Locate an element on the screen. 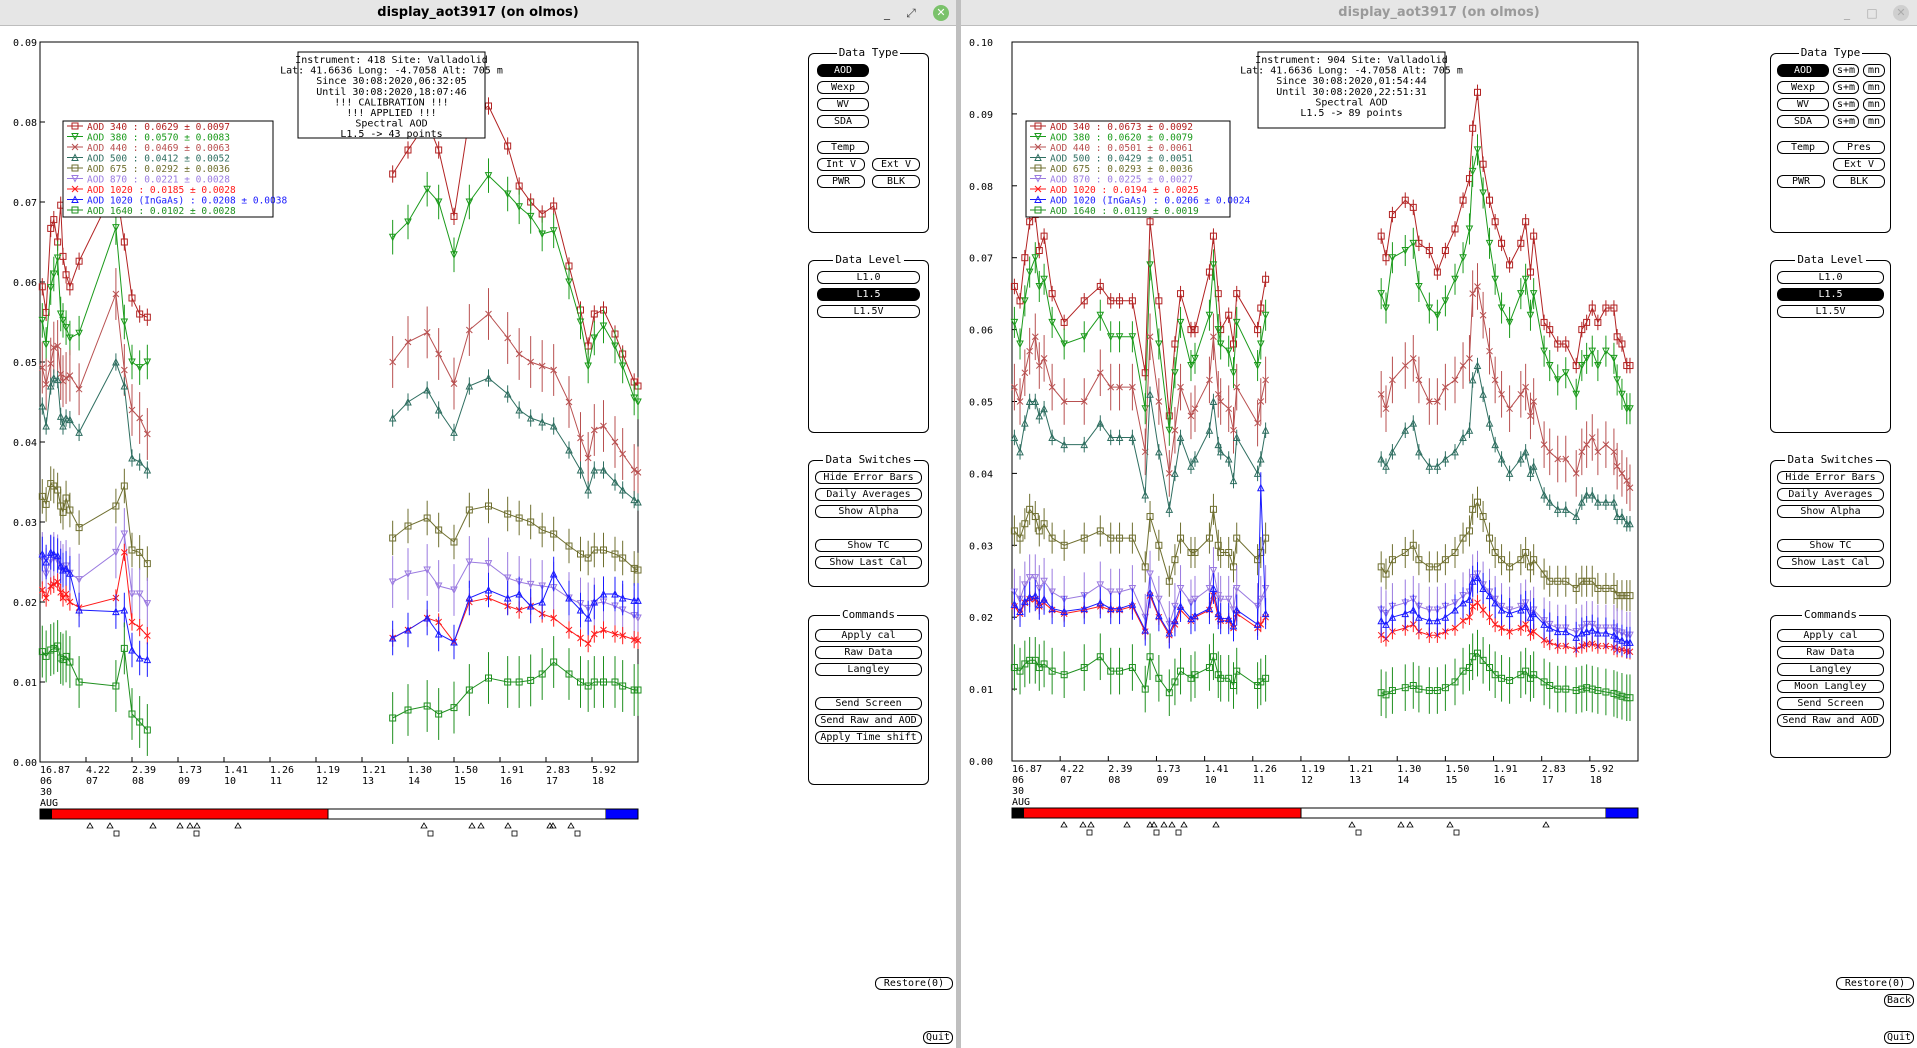  legend-label: AOD 340 : 0.0629 ± 0.0097 is located at coordinates (158, 127).